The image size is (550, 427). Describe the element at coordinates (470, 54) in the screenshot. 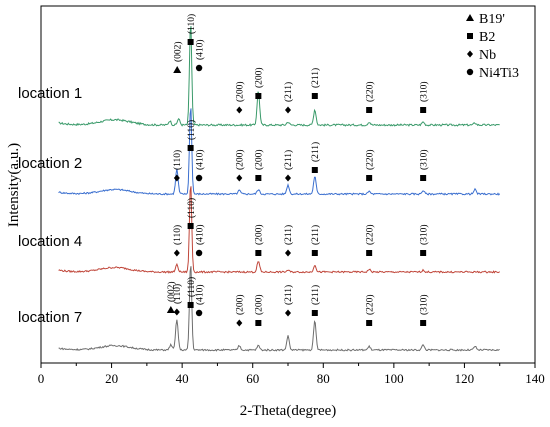

I see `diamond-legend-icon` at that location.